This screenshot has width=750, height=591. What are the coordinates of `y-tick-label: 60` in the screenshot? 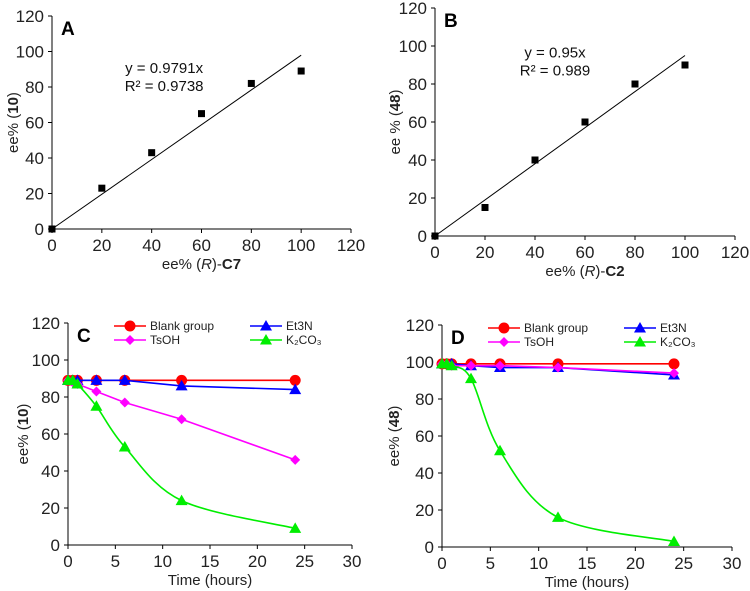 It's located at (34, 123).